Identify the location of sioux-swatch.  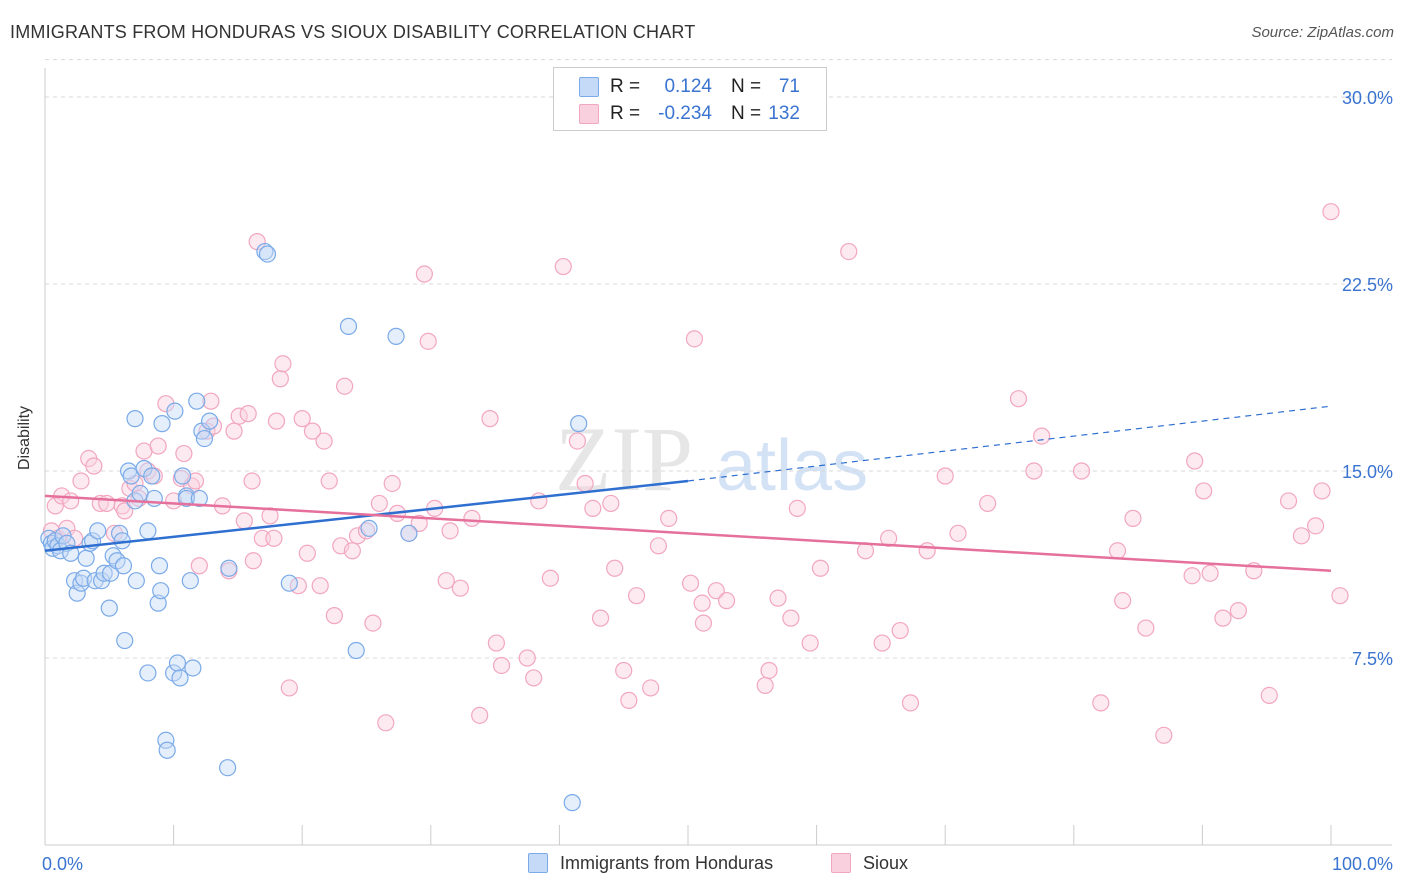
(589, 114).